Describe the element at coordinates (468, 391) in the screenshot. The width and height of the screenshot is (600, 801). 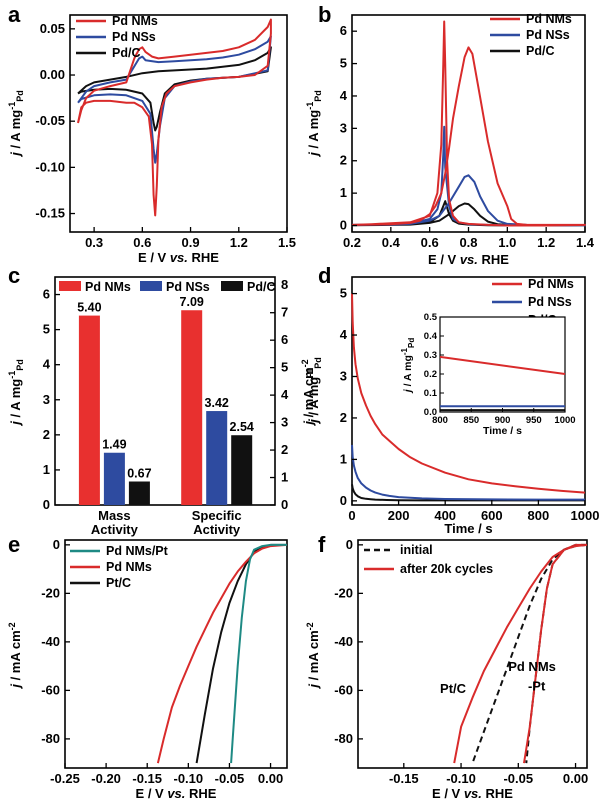
I see `panel-d-frame` at that location.